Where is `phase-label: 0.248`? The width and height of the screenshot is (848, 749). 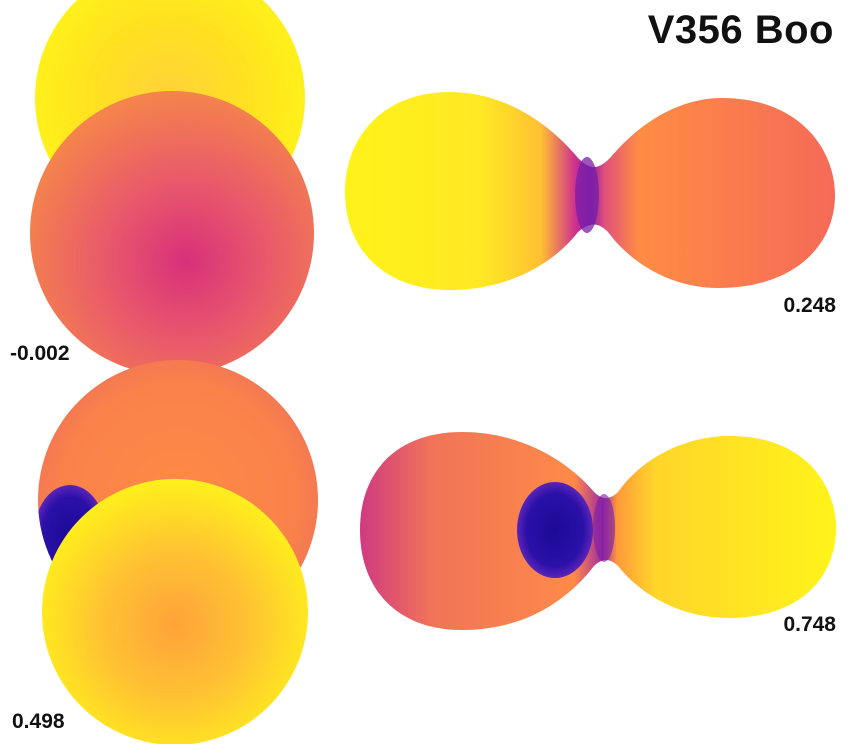
phase-label: 0.248 is located at coordinates (809, 305).